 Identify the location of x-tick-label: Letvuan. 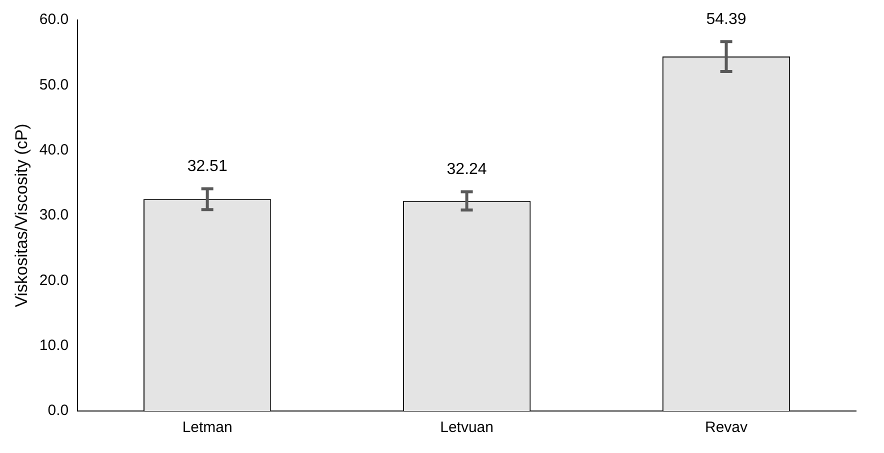
(467, 427).